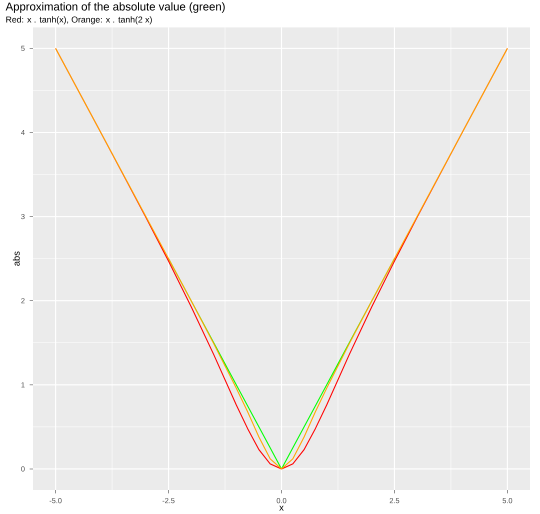 The width and height of the screenshot is (540, 514). Describe the element at coordinates (79, 20) in the screenshot. I see `chart-subtitle: Red: x . tanh(x), Orange: x . tanh(2 x)` at that location.